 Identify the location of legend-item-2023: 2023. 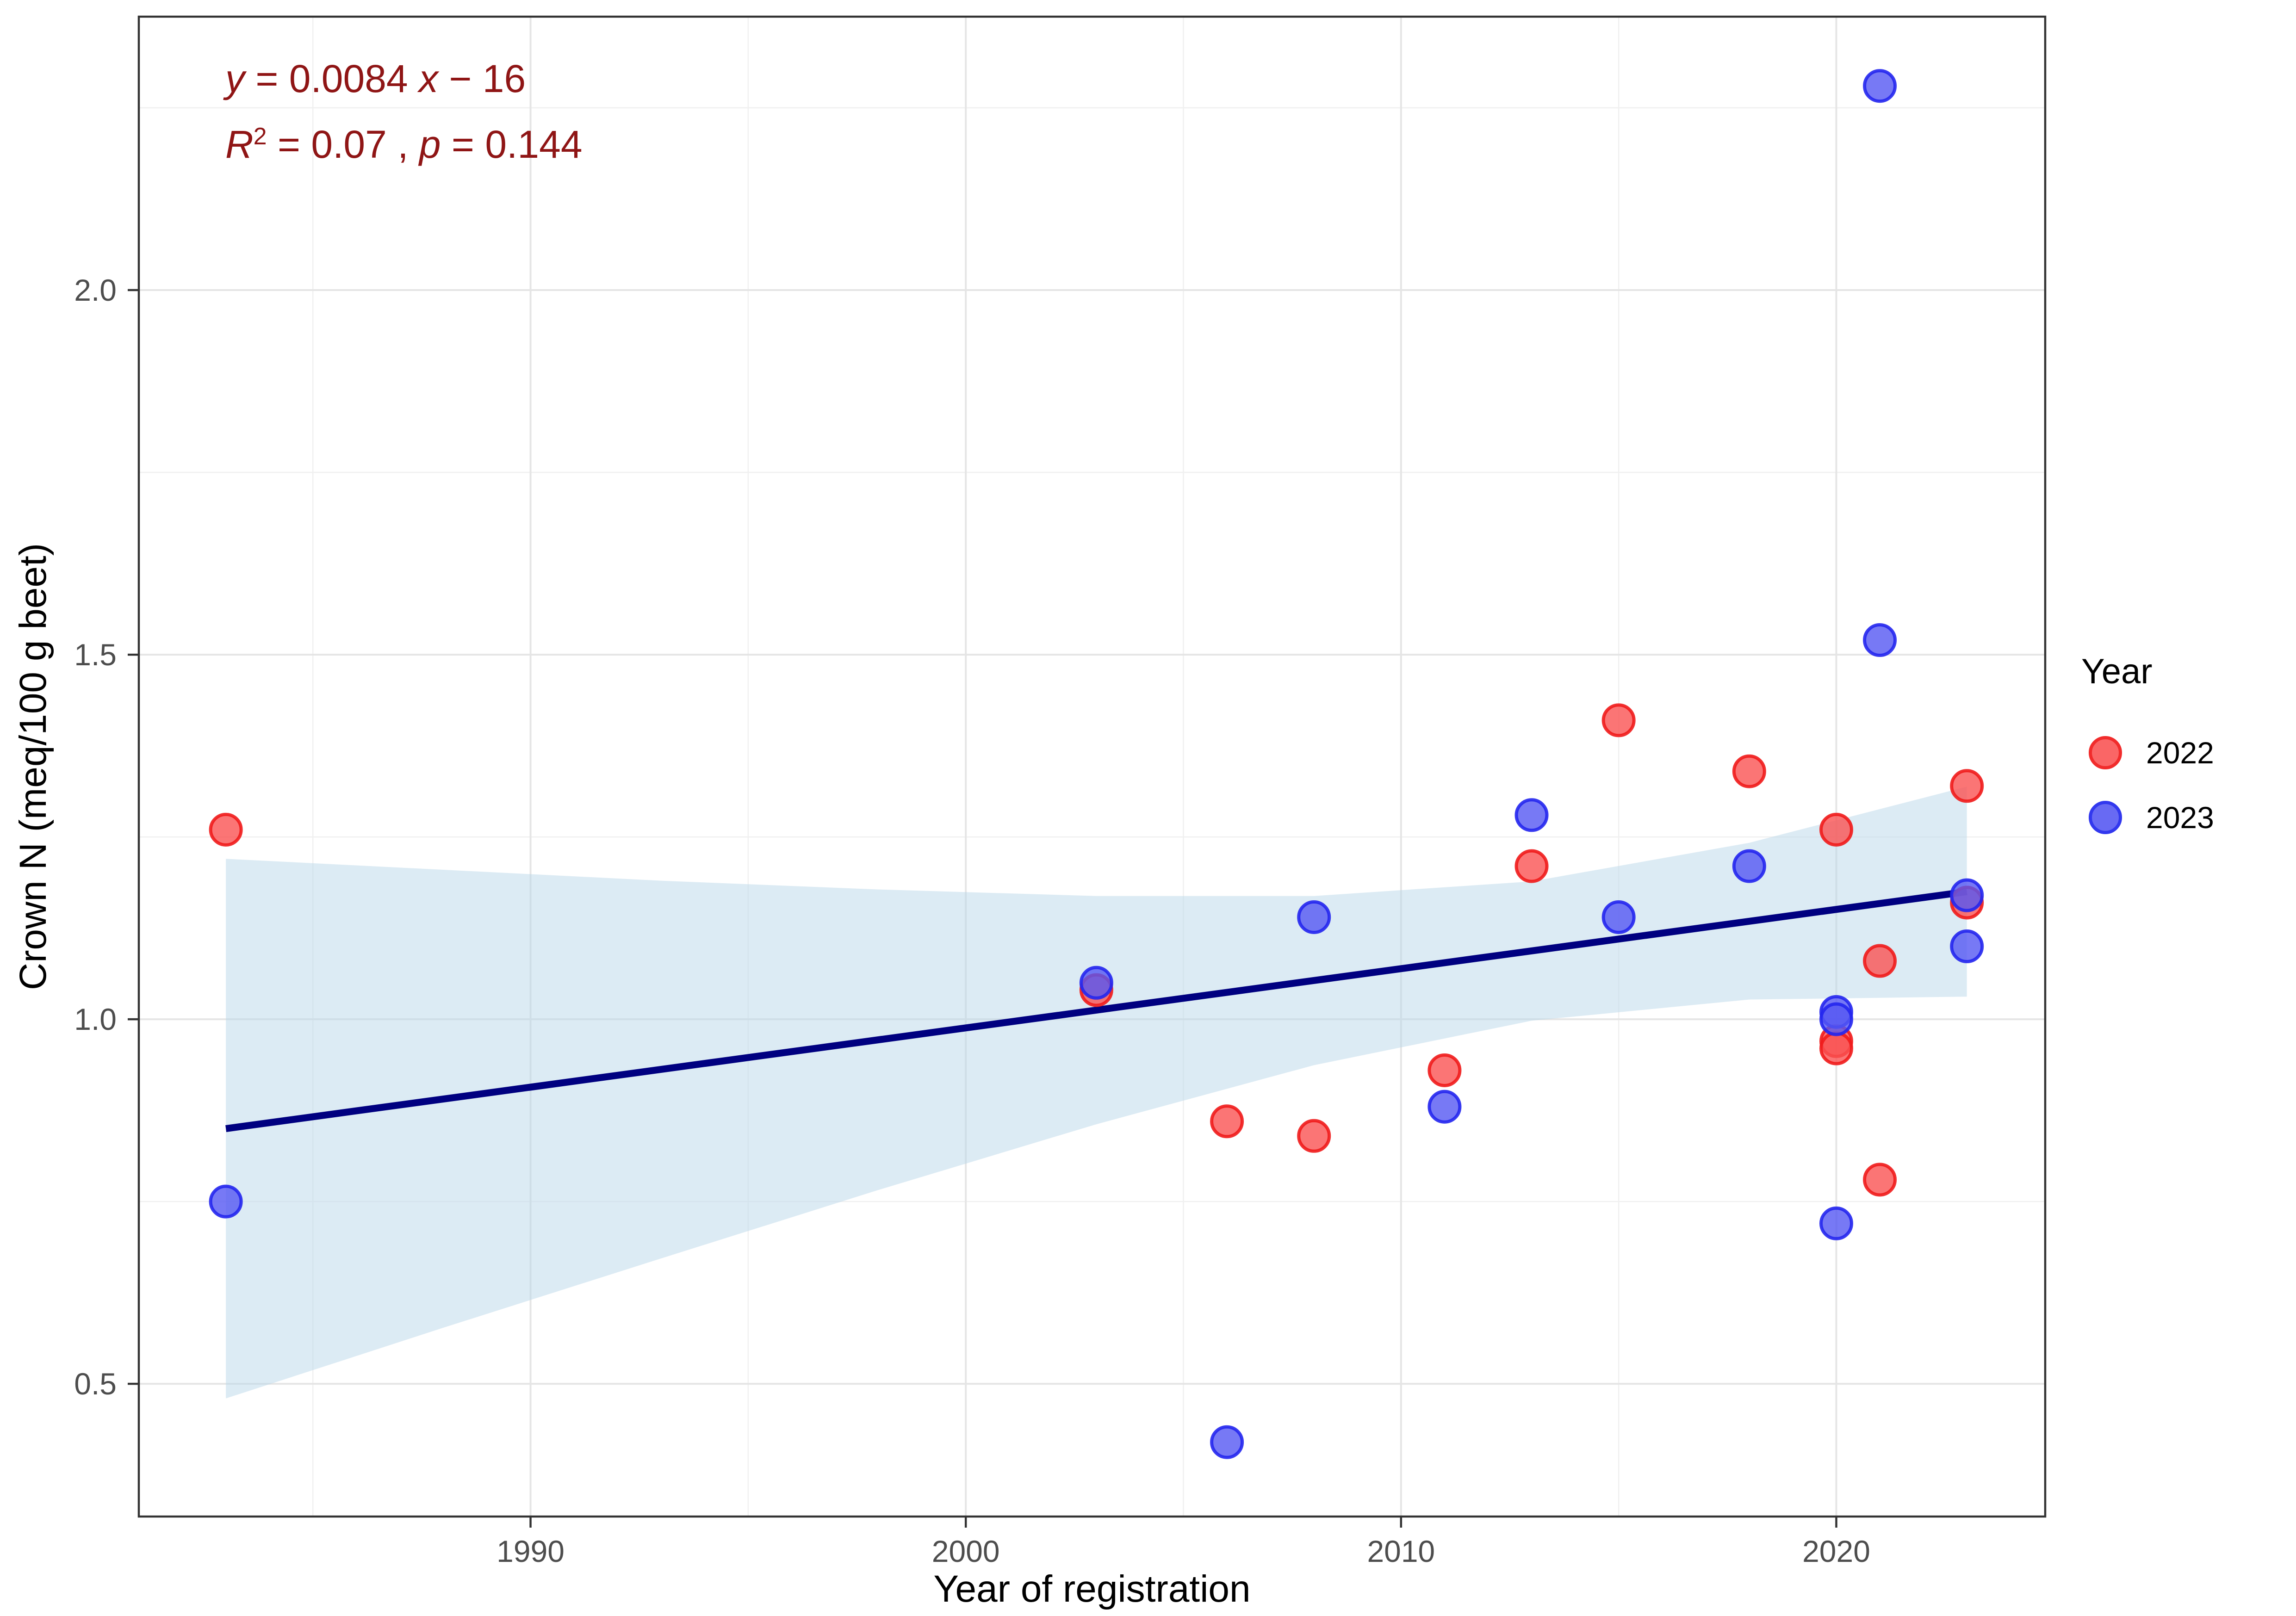
(2148, 818).